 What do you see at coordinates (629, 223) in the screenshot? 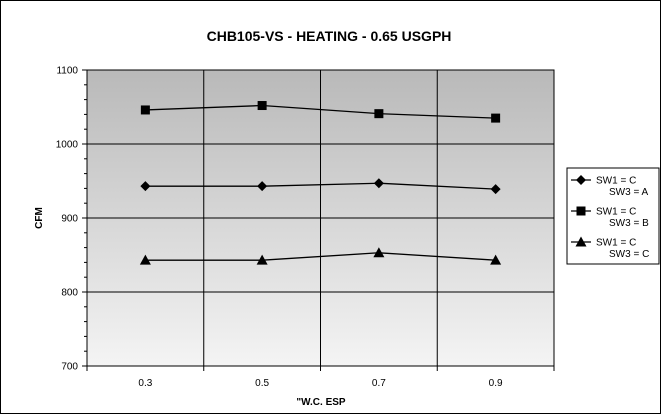
I see `legend-label-line2: SW3 = B` at bounding box center [629, 223].